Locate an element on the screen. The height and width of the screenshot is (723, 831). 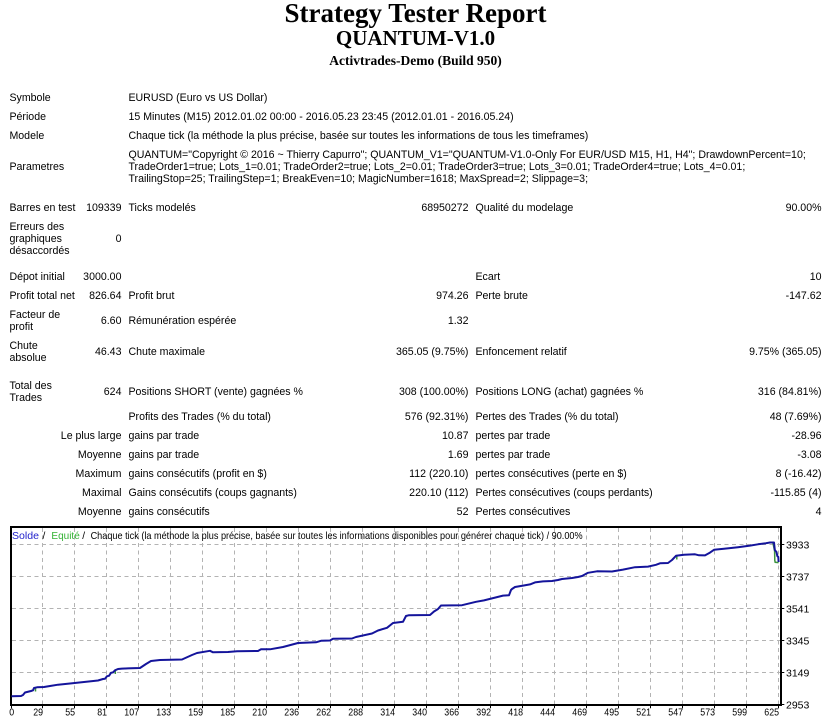
svg-text: 314 is located at coordinates (387, 713).